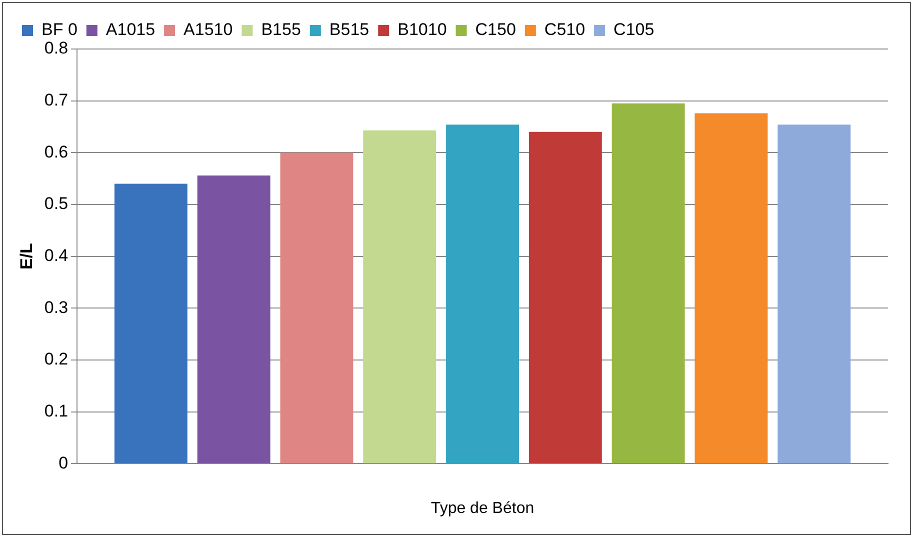 The image size is (913, 537). What do you see at coordinates (56, 100) in the screenshot?
I see `y-tick-label: 0.7` at bounding box center [56, 100].